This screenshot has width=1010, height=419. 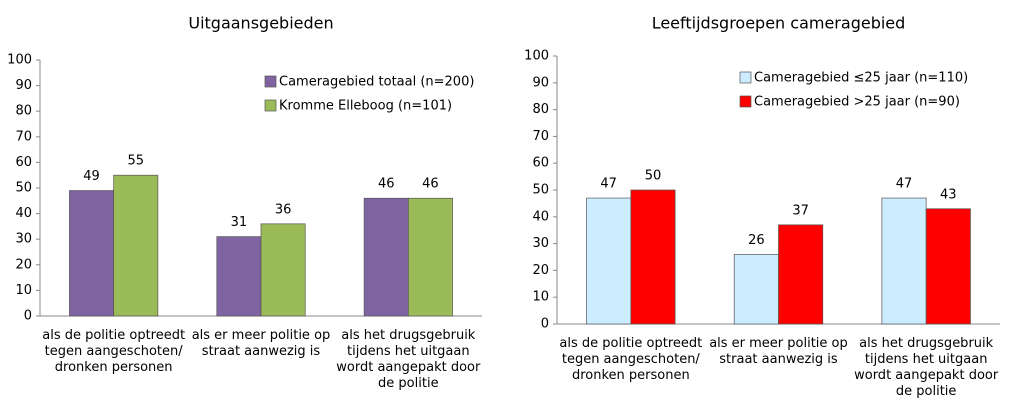 I want to click on value-label: 49, so click(x=91, y=176).